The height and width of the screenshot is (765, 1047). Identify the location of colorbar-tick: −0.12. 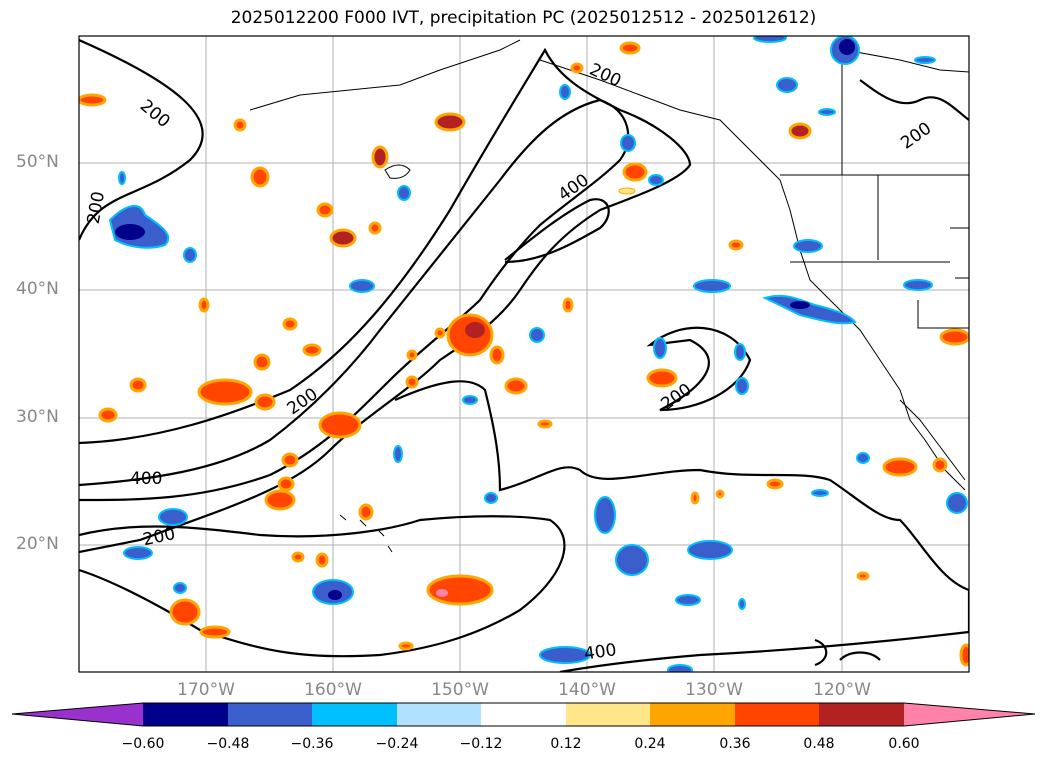
(481, 744).